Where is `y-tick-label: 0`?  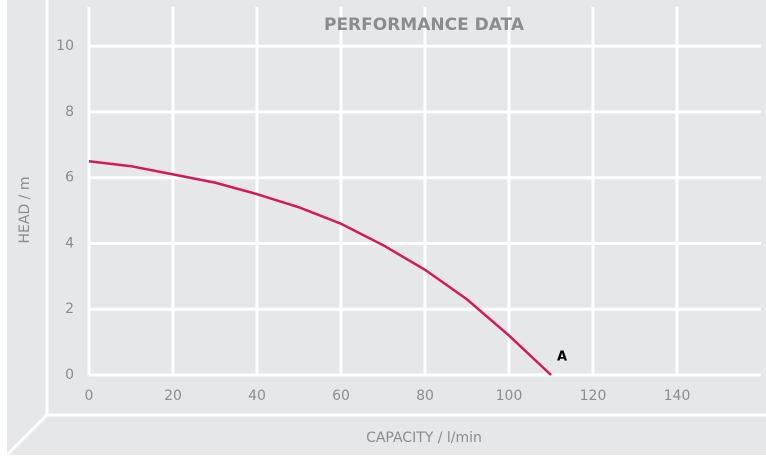
y-tick-label: 0 is located at coordinates (69, 375).